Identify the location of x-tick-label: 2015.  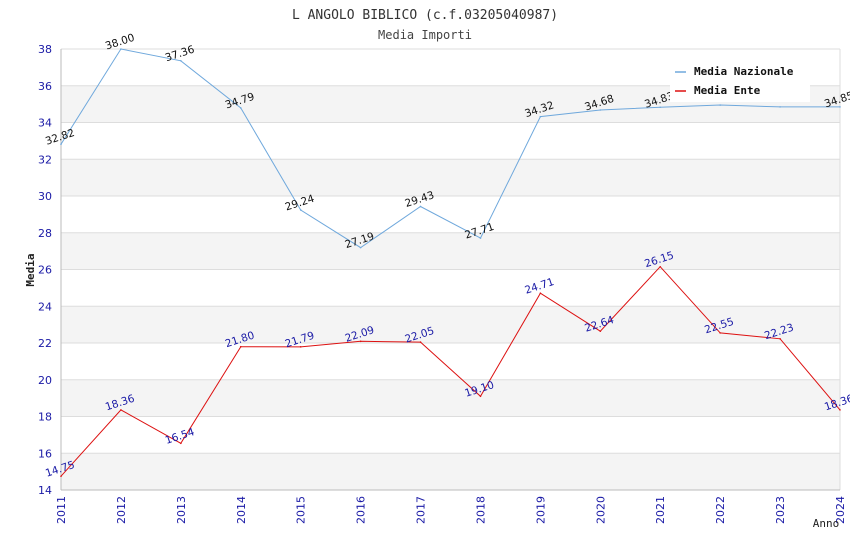
(301, 510).